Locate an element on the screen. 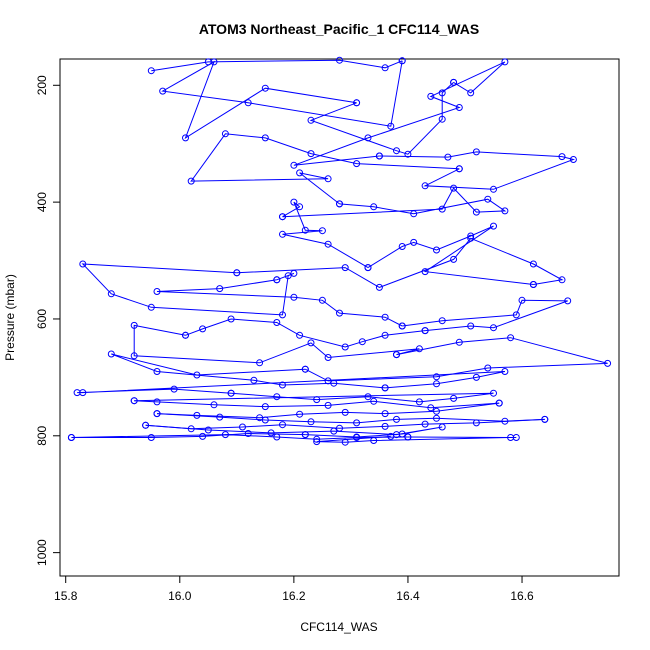 This screenshot has height=650, width=650. y-tick-label: 800 is located at coordinates (42, 435).